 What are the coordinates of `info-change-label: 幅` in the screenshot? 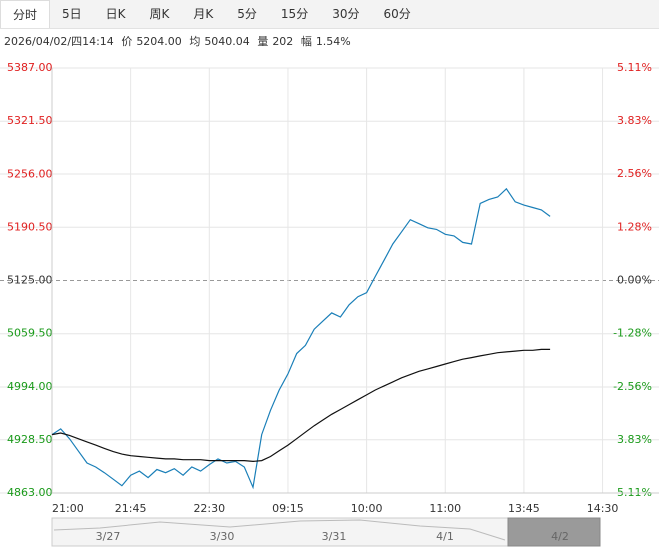 It's located at (306, 41).